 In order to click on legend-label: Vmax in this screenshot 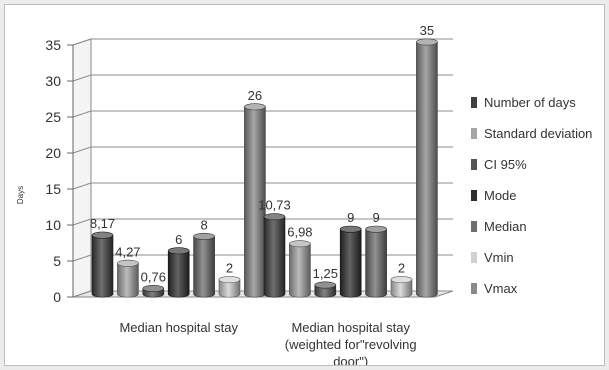, I will do `click(501, 288)`.